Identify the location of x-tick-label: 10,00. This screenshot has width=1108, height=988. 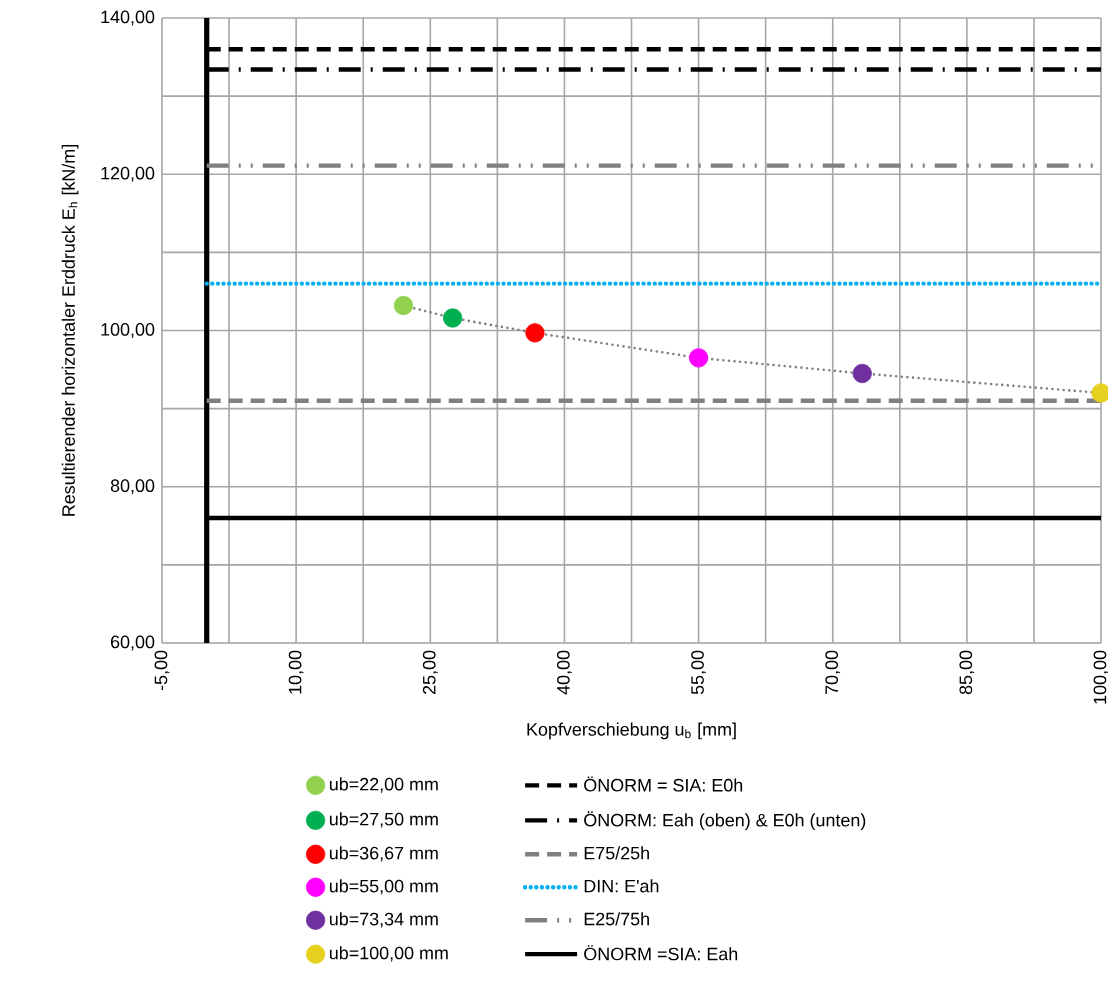
(296, 672).